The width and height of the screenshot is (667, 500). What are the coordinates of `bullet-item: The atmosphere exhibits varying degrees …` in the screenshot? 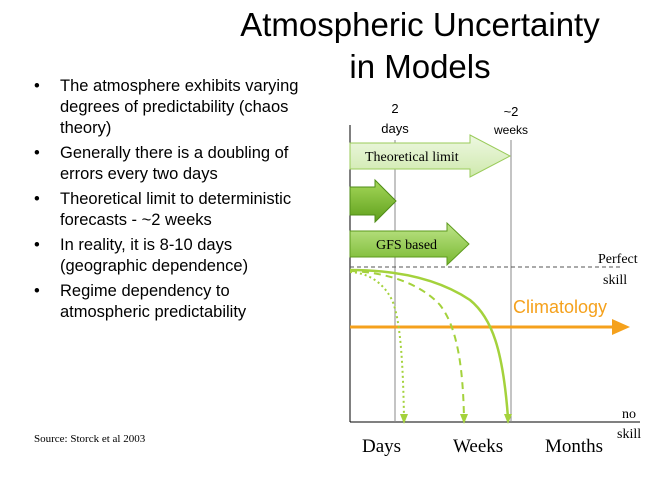 It's located at (175, 107).